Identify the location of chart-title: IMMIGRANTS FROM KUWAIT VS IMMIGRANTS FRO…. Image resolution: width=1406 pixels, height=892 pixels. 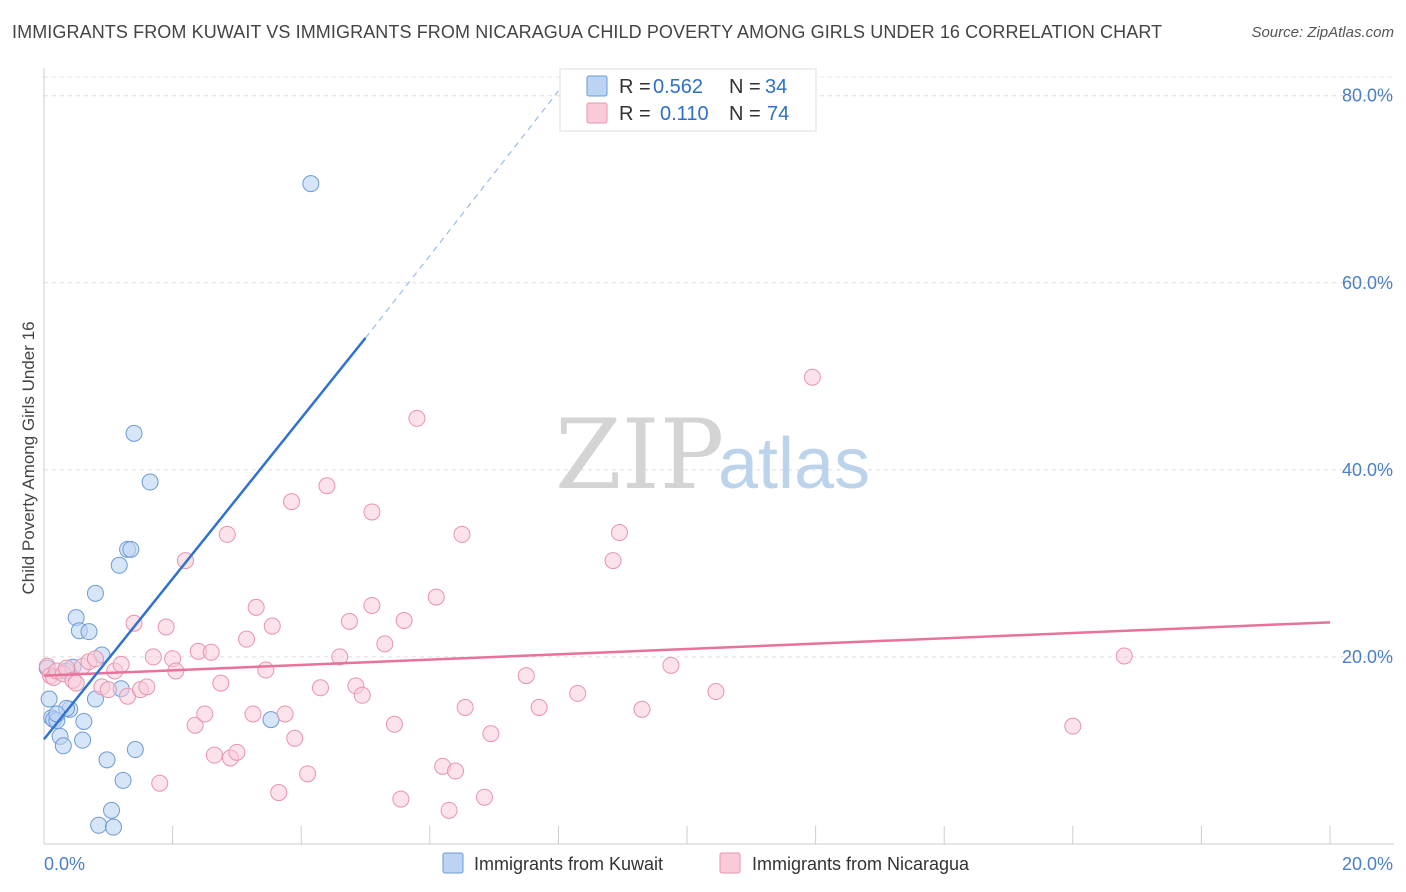
(587, 32).